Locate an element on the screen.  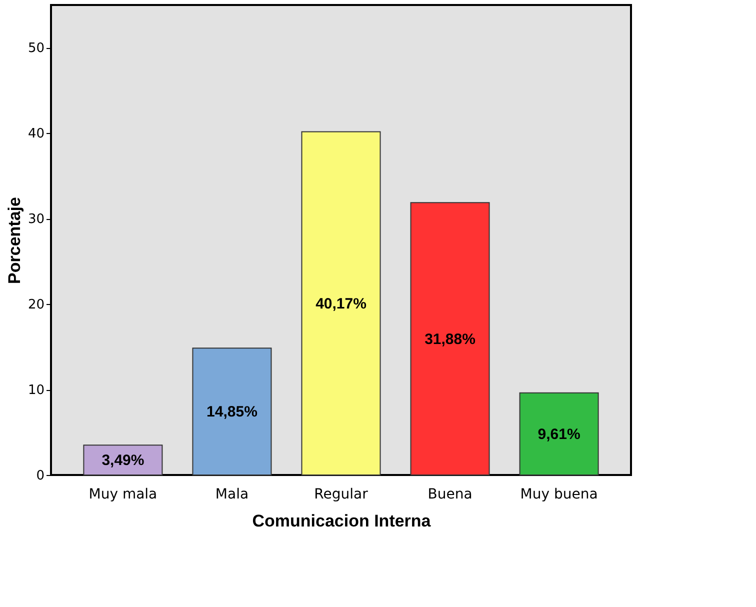
x-tick-label: Regular is located at coordinates (341, 494).